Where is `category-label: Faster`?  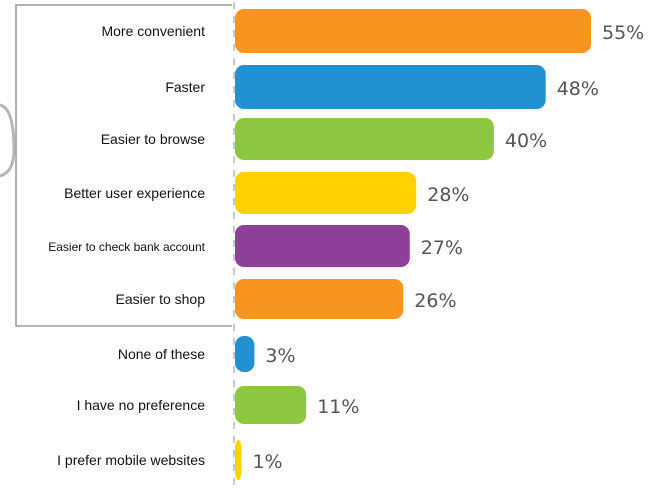
category-label: Faster is located at coordinates (185, 87).